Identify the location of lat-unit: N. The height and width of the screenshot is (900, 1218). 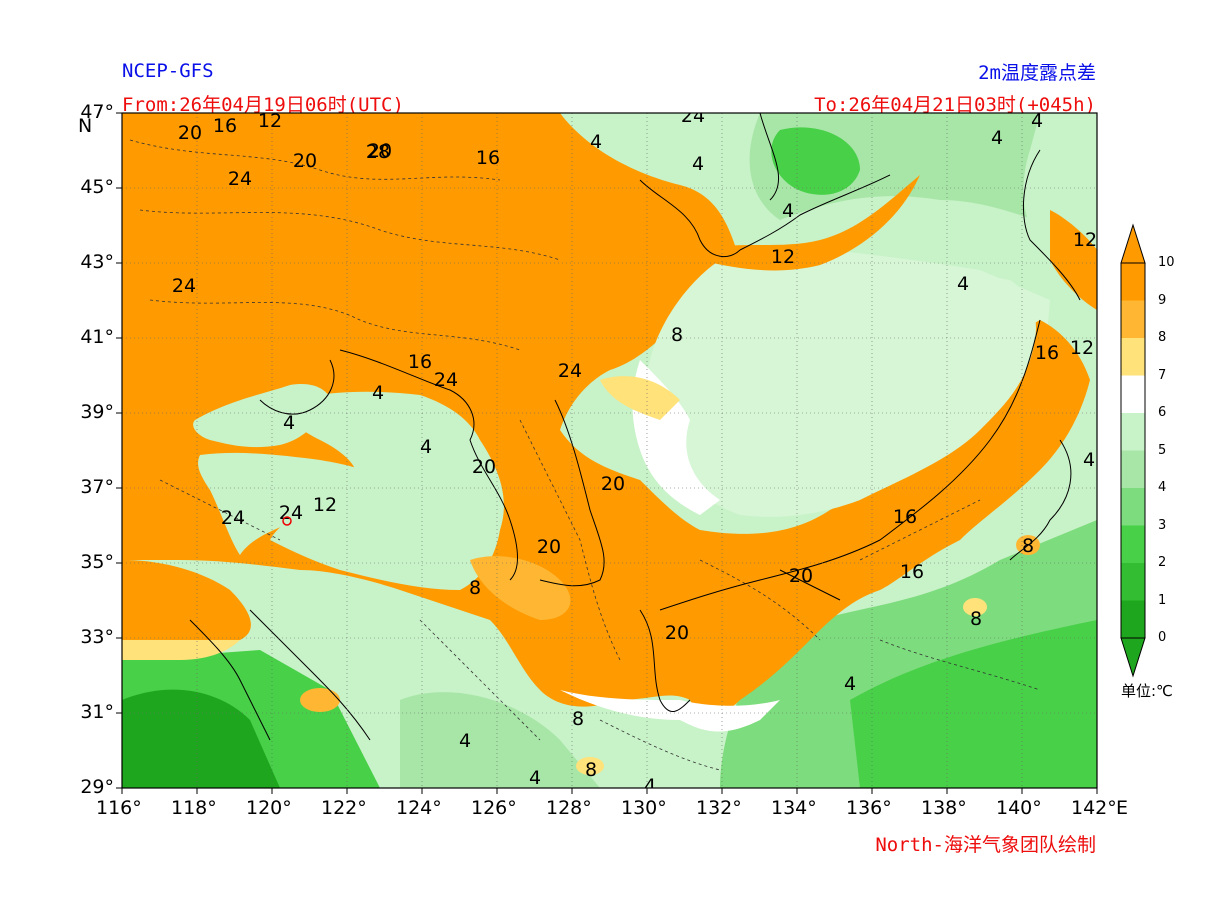
(85, 126).